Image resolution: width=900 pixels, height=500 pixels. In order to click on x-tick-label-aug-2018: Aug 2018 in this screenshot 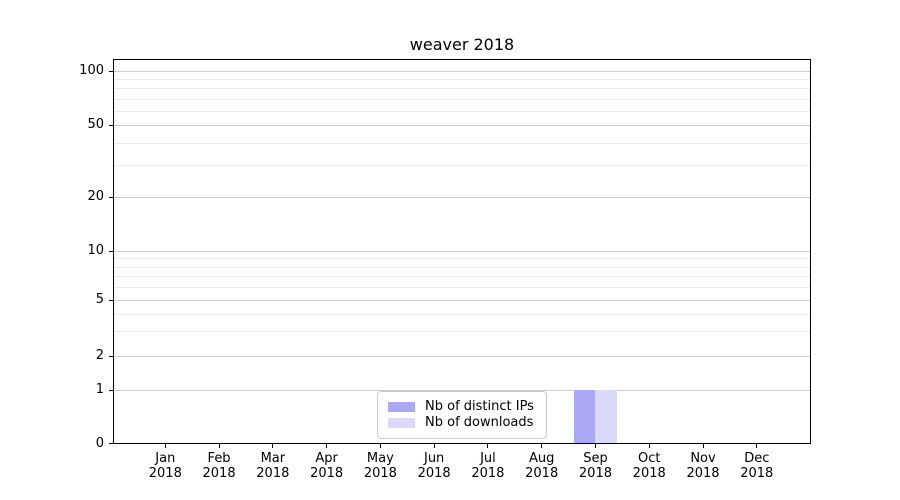, I will do `click(542, 466)`.